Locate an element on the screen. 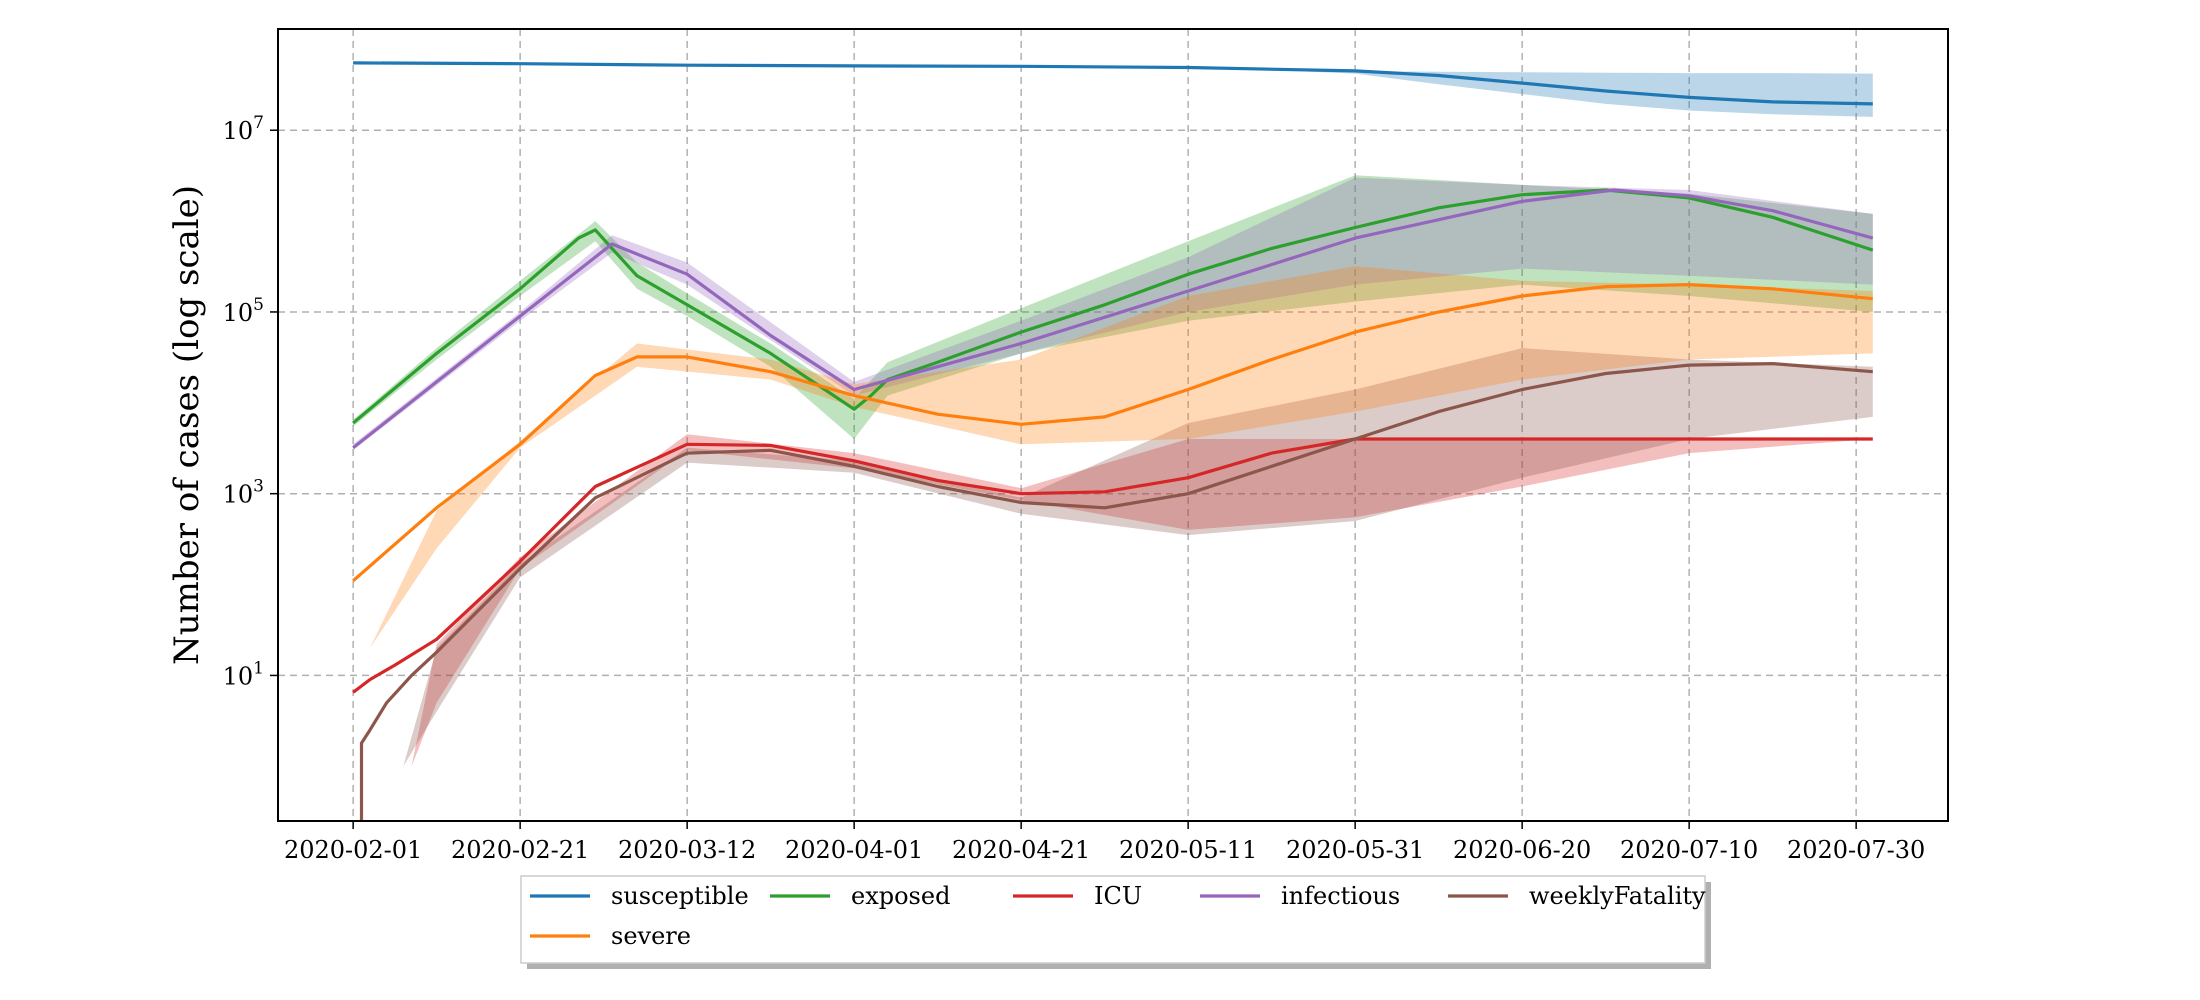 The width and height of the screenshot is (2200, 1000). legend-label-susceptible: susceptible is located at coordinates (680, 896).